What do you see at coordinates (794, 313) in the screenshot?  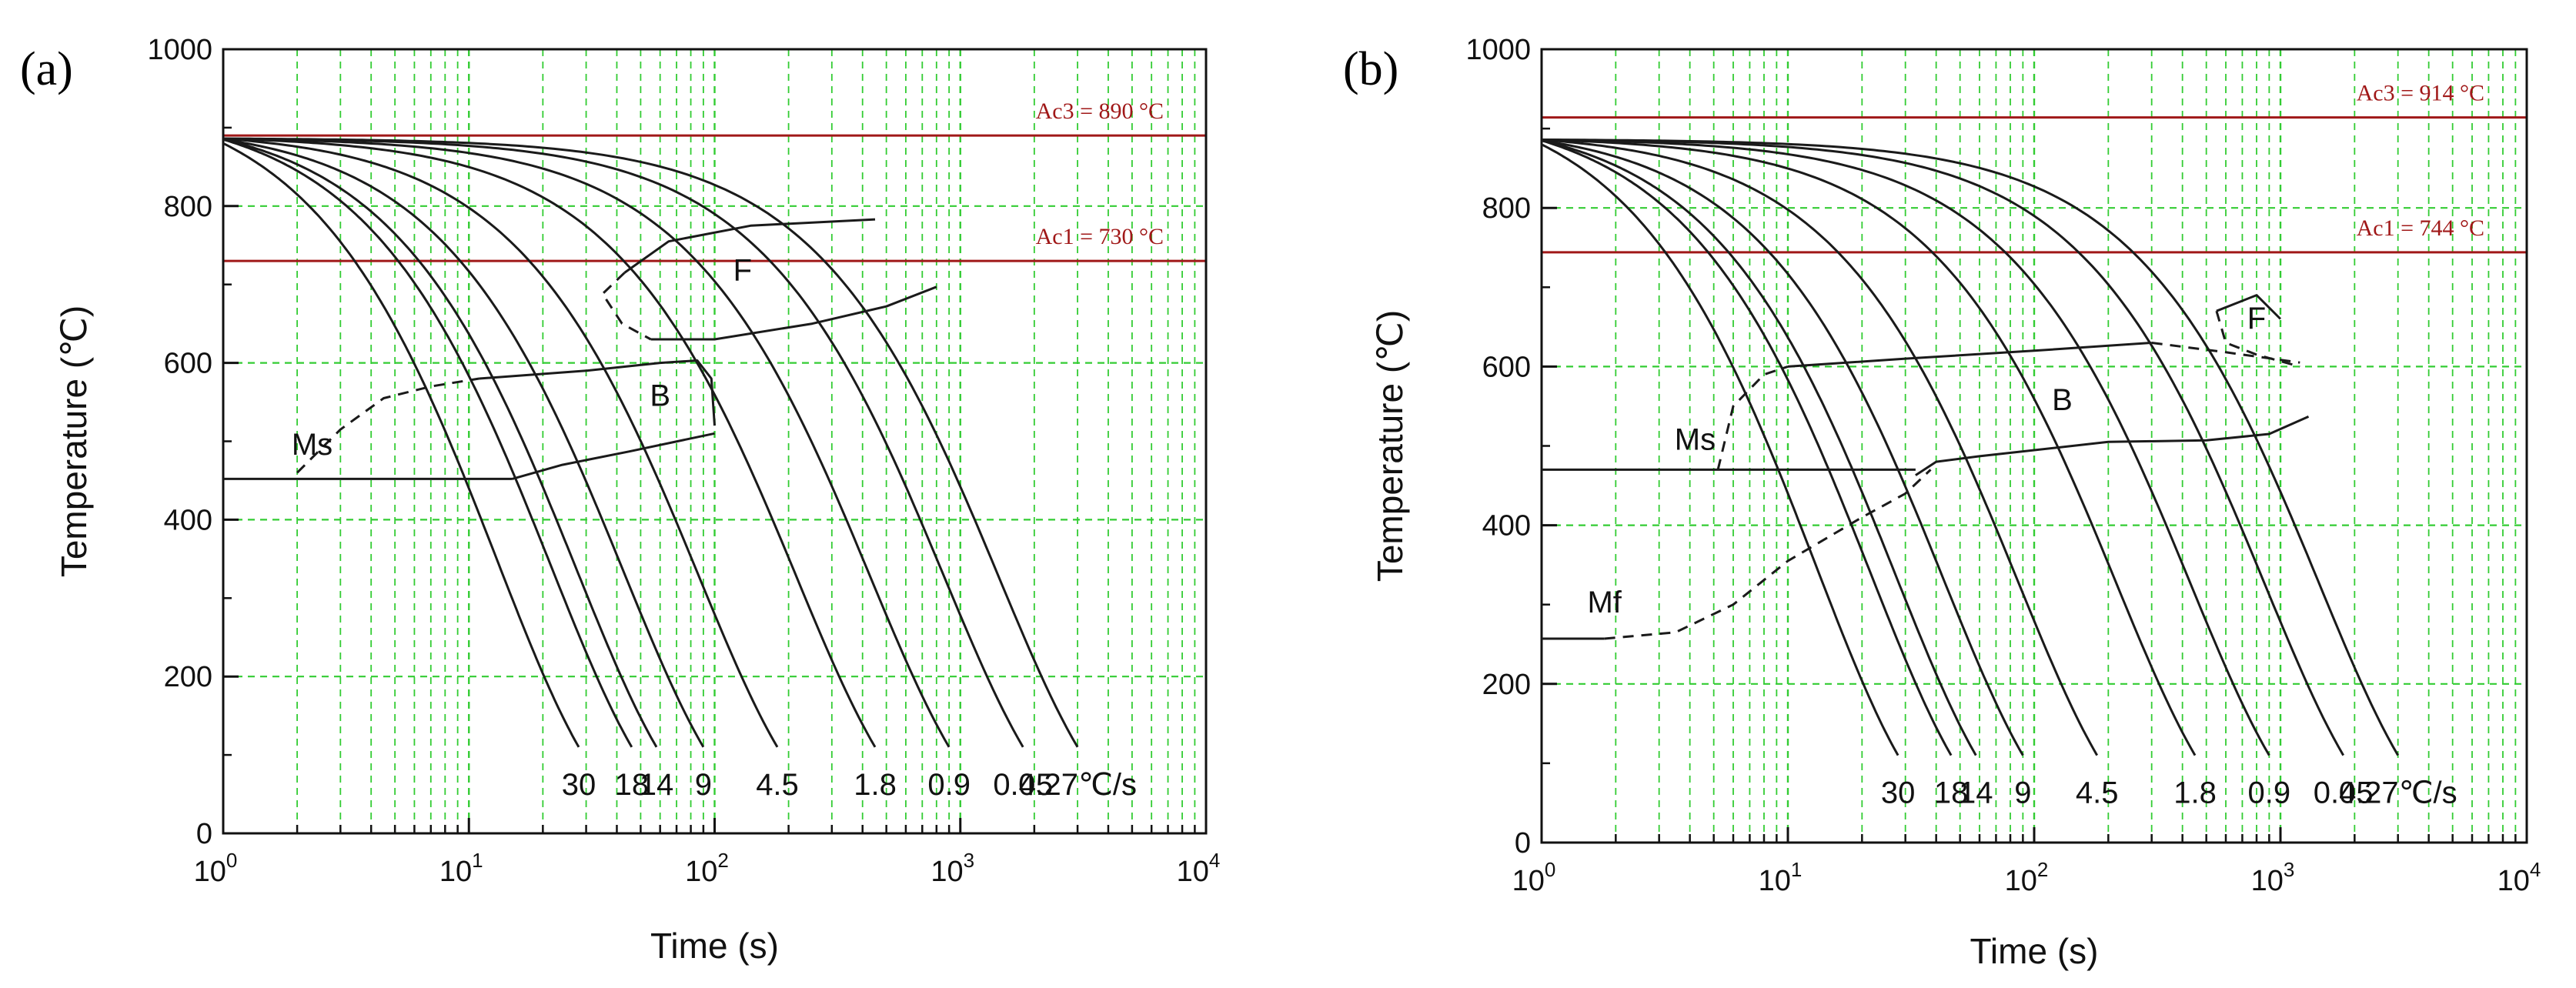 I see `transformation-line-ferrite-finish` at bounding box center [794, 313].